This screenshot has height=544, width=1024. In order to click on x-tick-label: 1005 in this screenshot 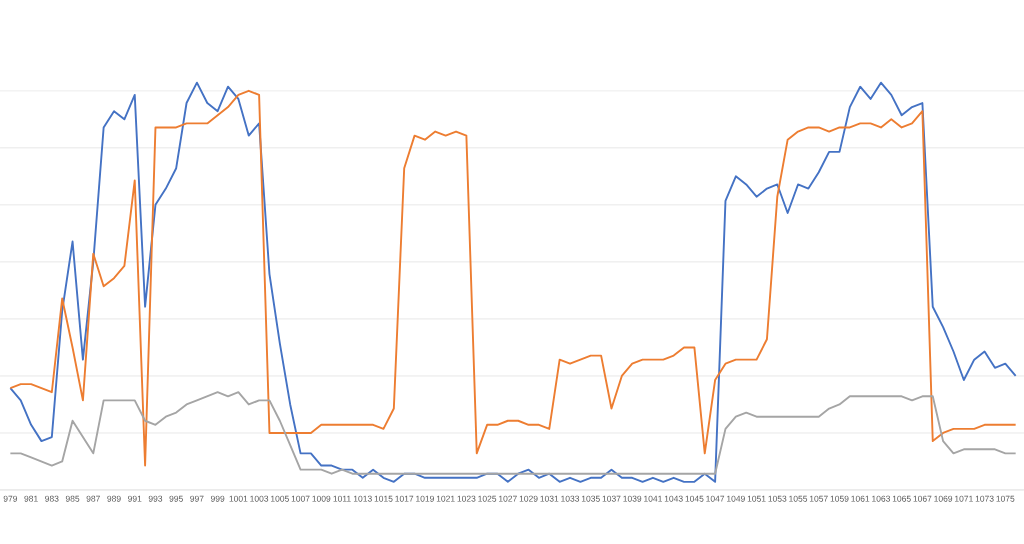, I will do `click(280, 498)`.